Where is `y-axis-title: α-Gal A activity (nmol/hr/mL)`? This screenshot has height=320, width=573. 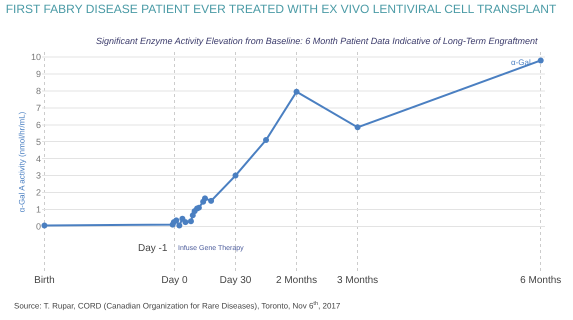 y-axis-title: α-Gal A activity (nmol/hr/mL) is located at coordinates (22, 161).